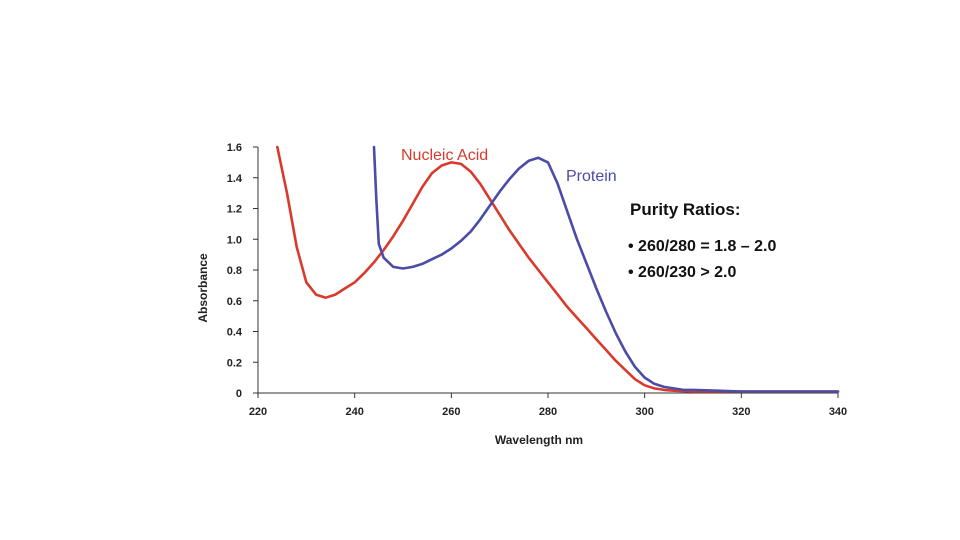  What do you see at coordinates (234, 363) in the screenshot?
I see `y-tick-label: 0.2` at bounding box center [234, 363].